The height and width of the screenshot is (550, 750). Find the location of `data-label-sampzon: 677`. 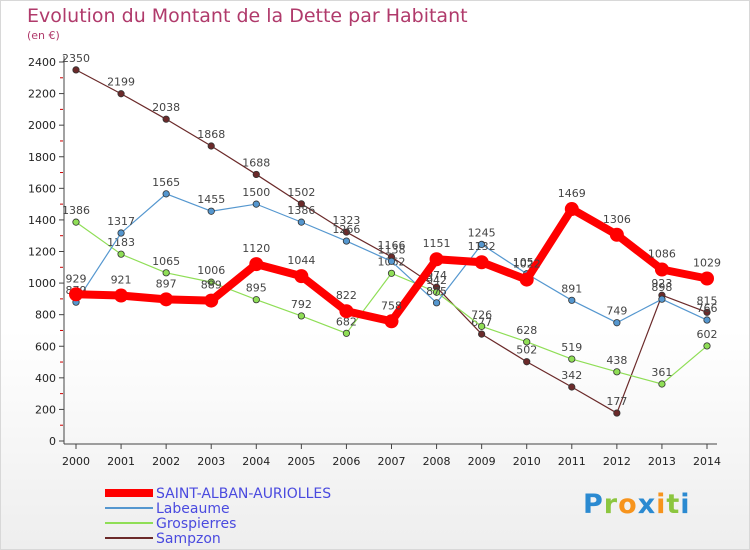

data-label-sampzon: 677 is located at coordinates (481, 322).